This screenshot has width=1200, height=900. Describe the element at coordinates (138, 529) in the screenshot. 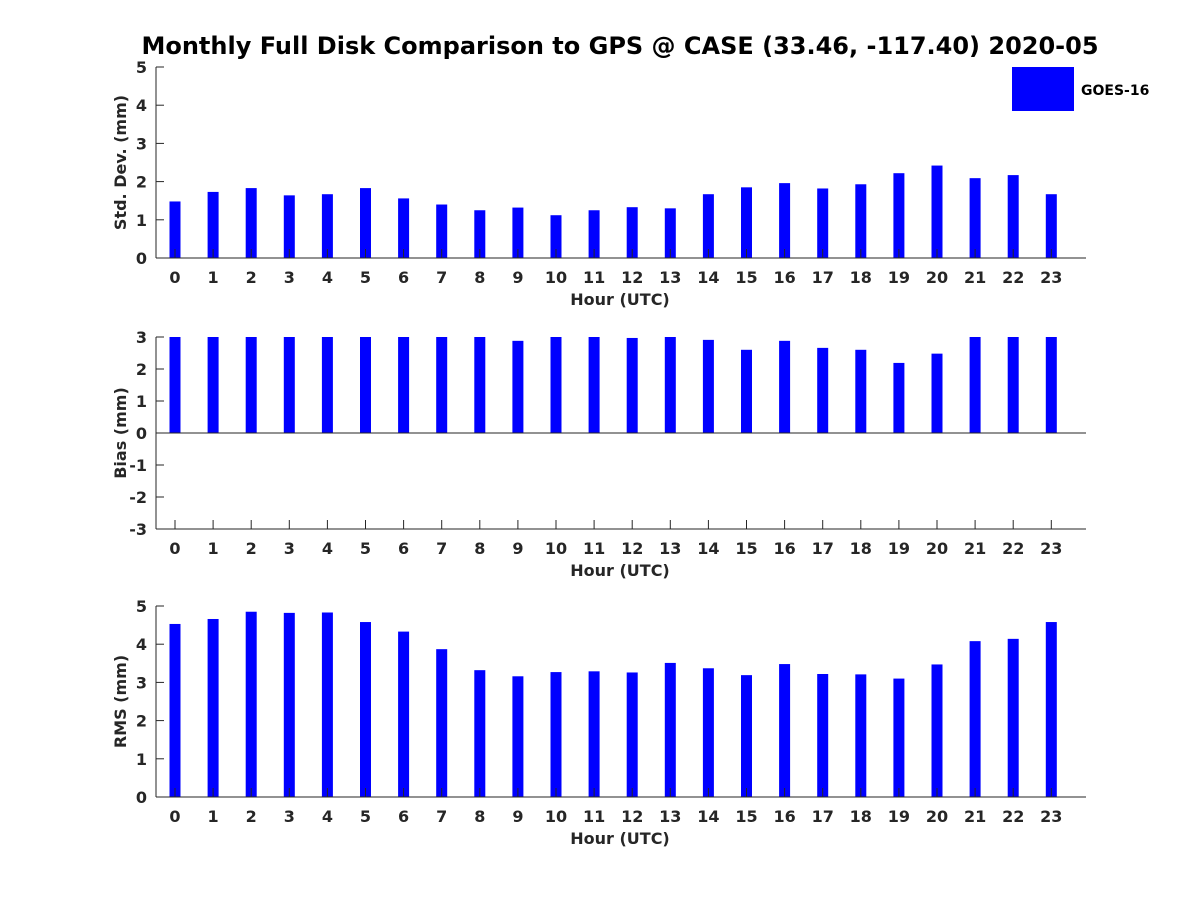

I see `y-tick-label: -3` at that location.